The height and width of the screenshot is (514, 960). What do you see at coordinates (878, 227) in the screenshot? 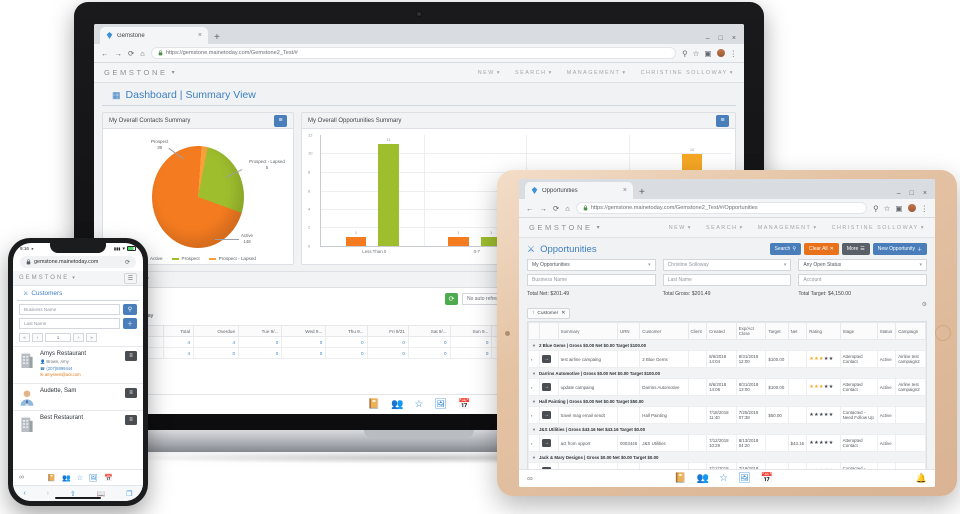
I see `nav-item-user: CHRISTINE SOLLOWAY ▾` at bounding box center [878, 227].